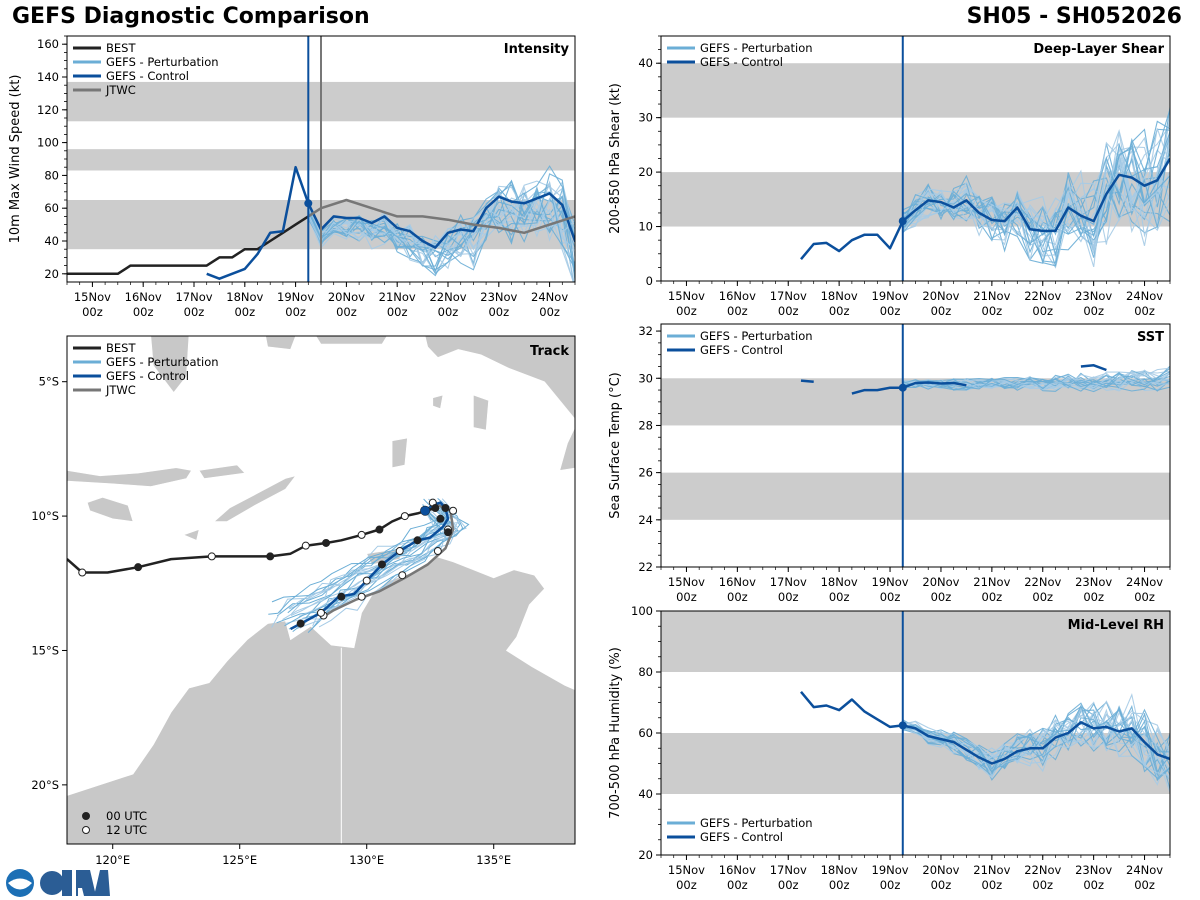  What do you see at coordinates (191, 535) in the screenshot?
I see `land-rote` at bounding box center [191, 535].